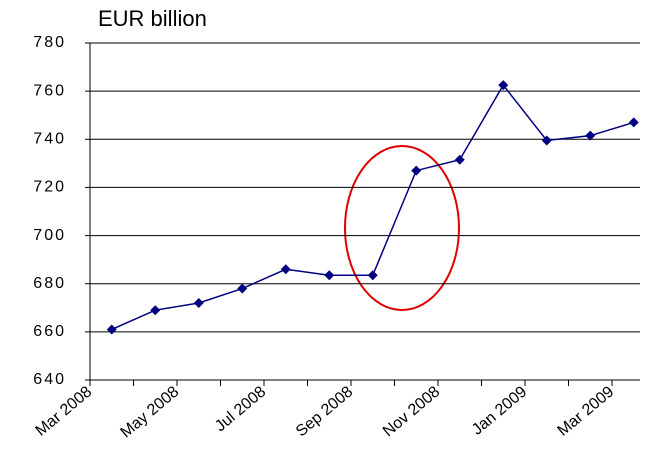  Describe the element at coordinates (152, 18) in the screenshot. I see `chart-title: EUR billion` at that location.